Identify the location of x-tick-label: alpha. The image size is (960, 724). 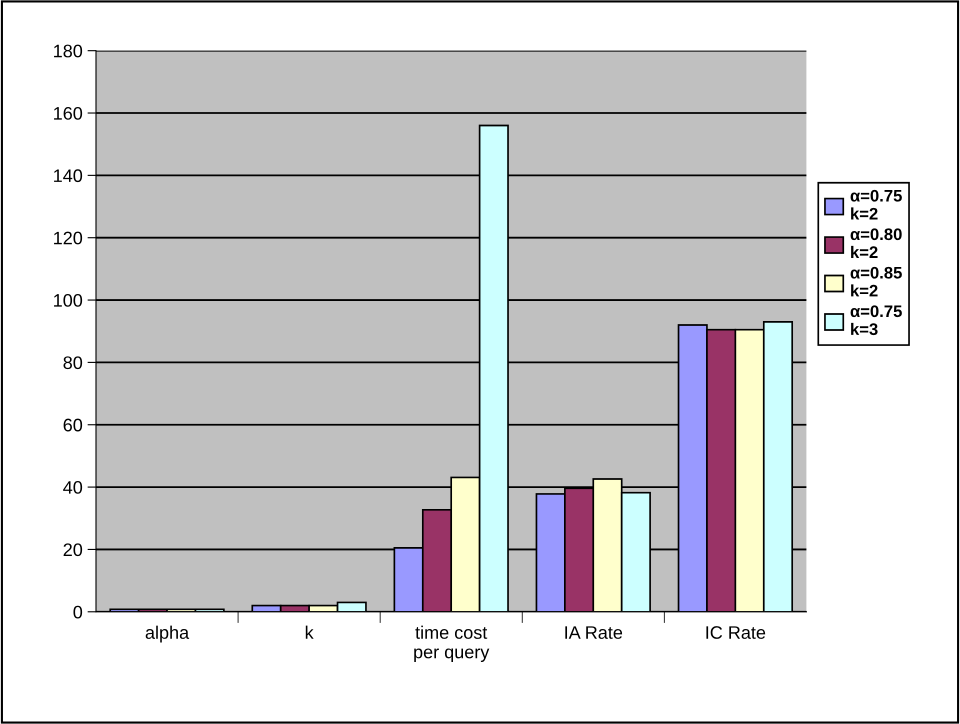
(168, 634).